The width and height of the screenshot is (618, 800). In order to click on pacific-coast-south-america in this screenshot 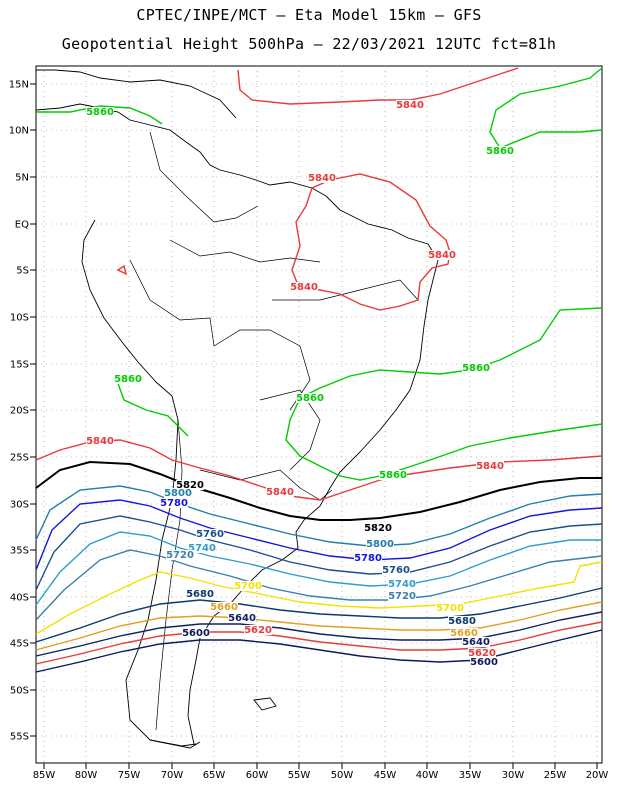, I will do `click(139, 483)`.